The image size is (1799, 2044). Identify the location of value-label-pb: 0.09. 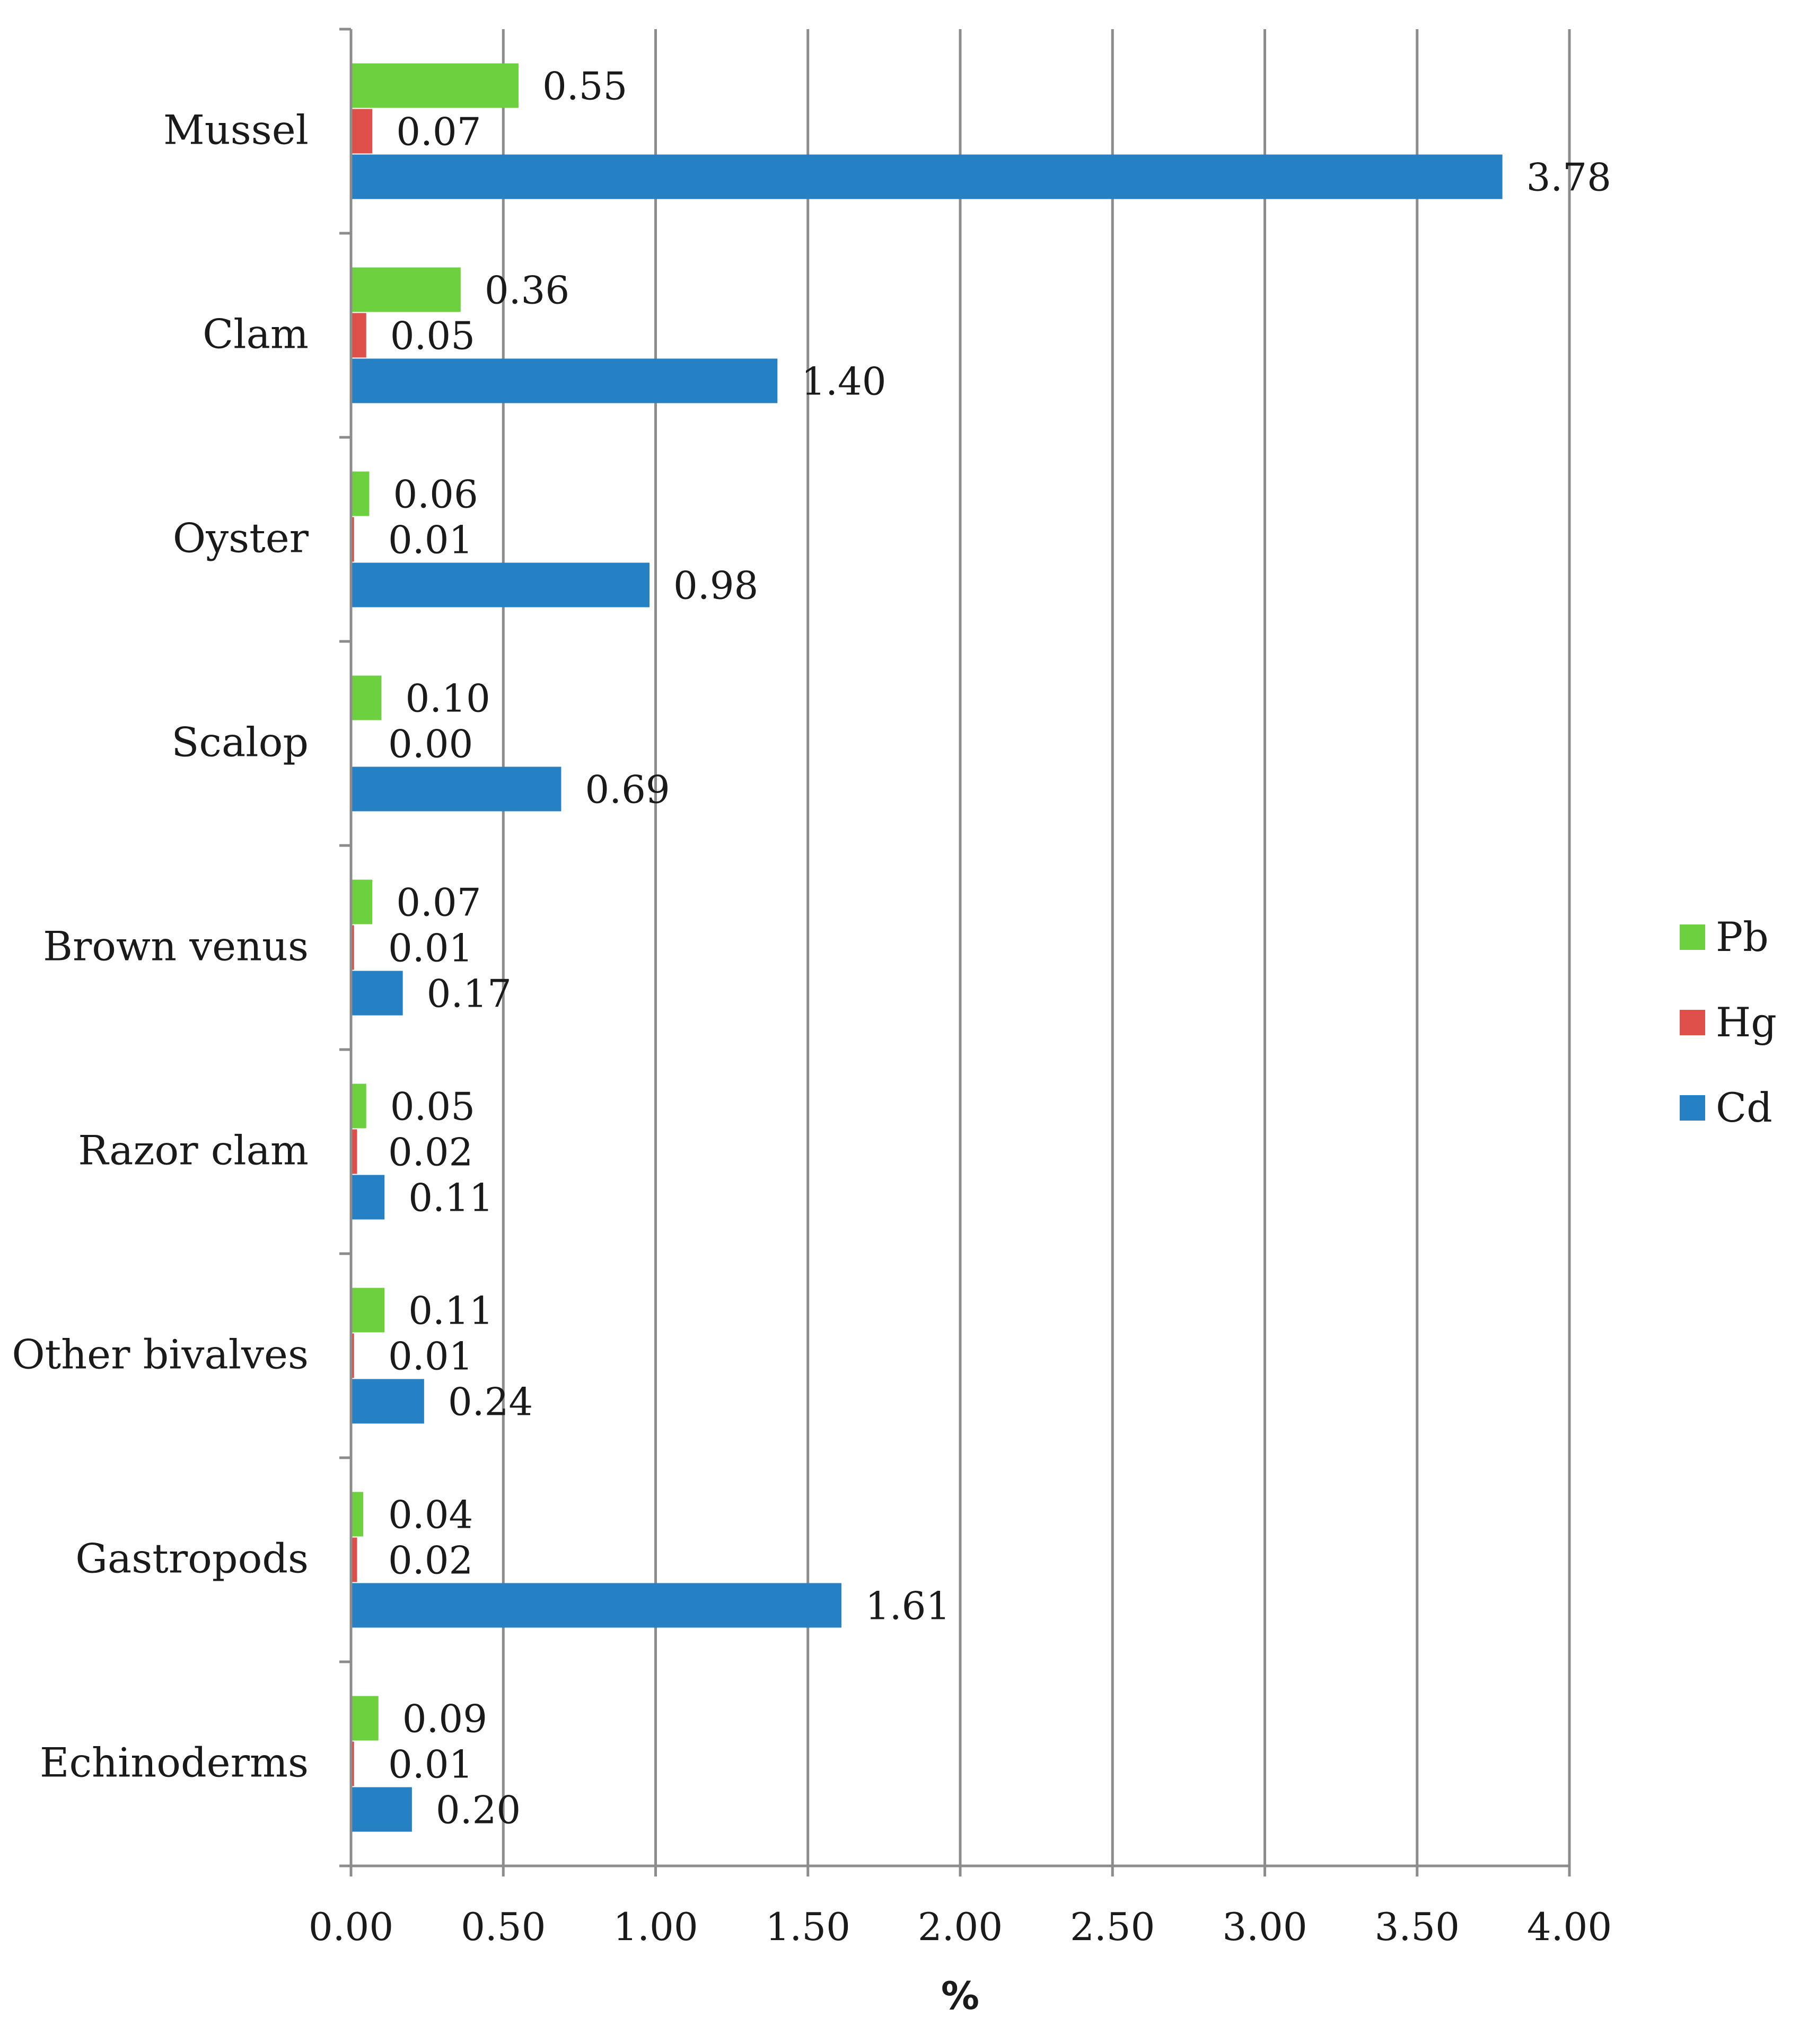
(444, 1719).